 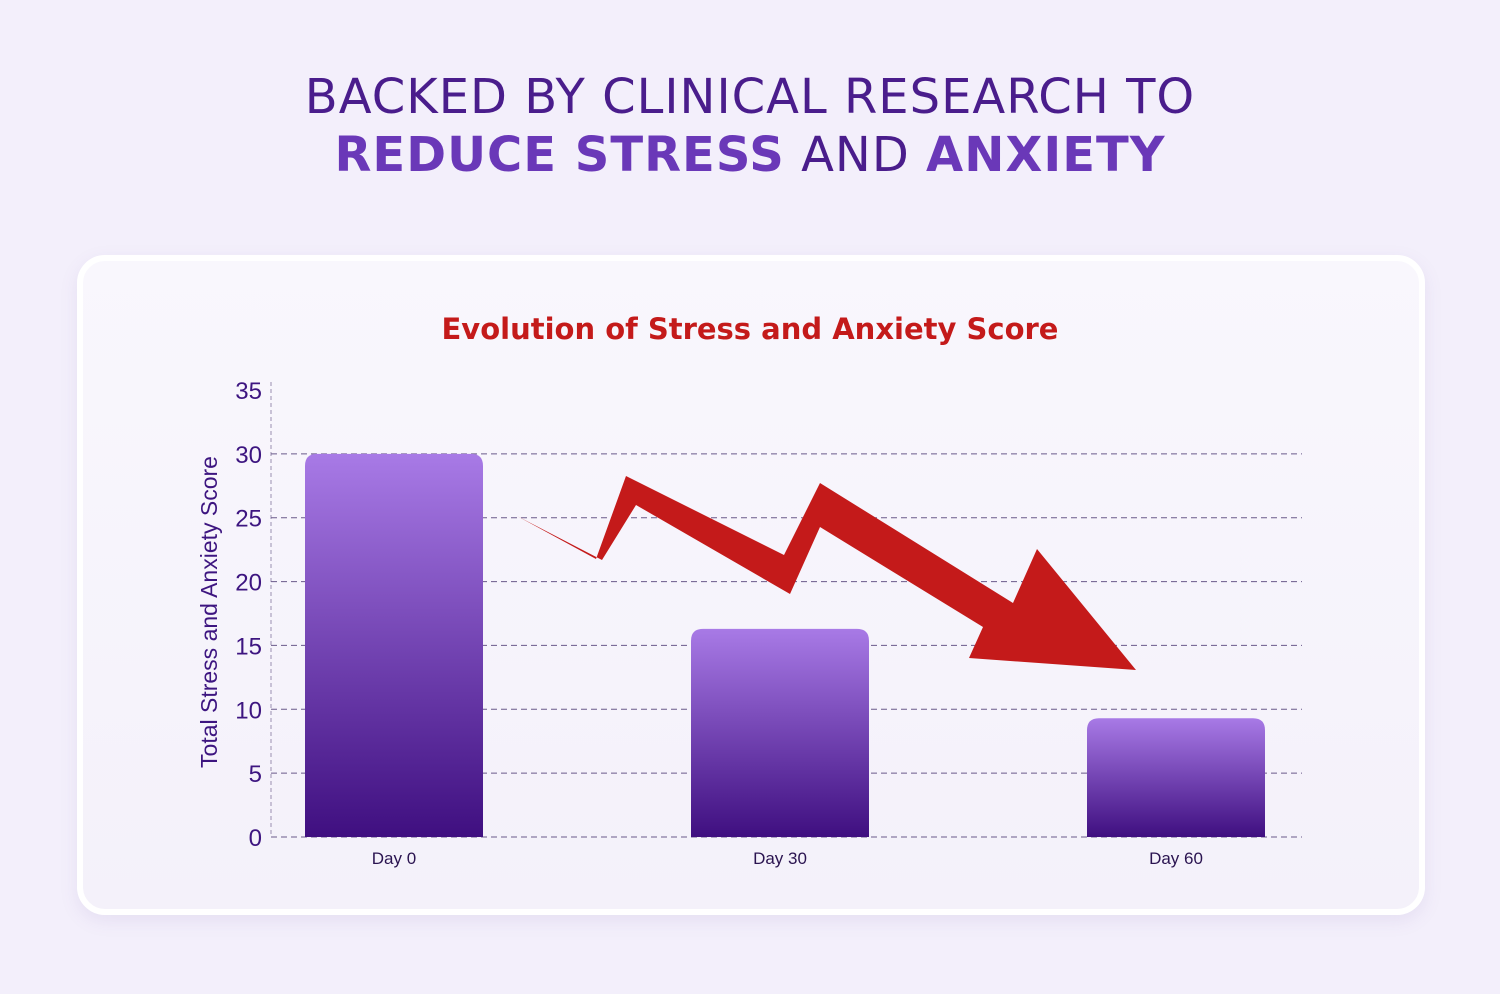 I want to click on y-tick-label: 20, so click(x=248, y=583).